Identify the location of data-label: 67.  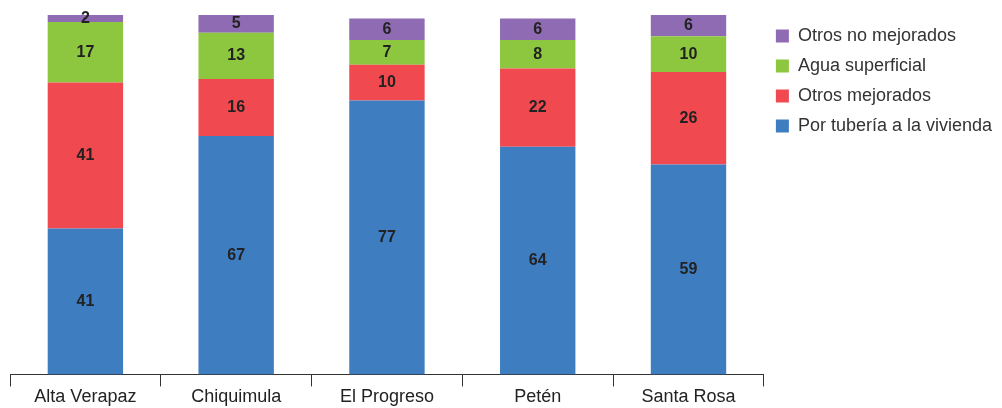
(236, 254).